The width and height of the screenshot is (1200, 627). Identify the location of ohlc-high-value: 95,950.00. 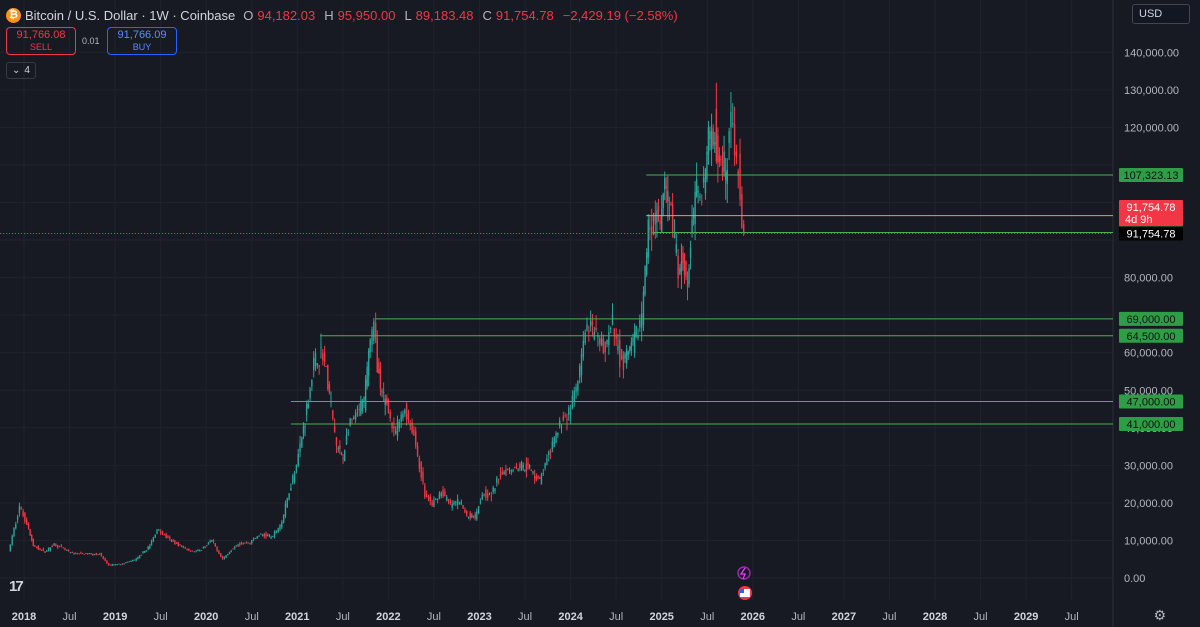
(366, 15).